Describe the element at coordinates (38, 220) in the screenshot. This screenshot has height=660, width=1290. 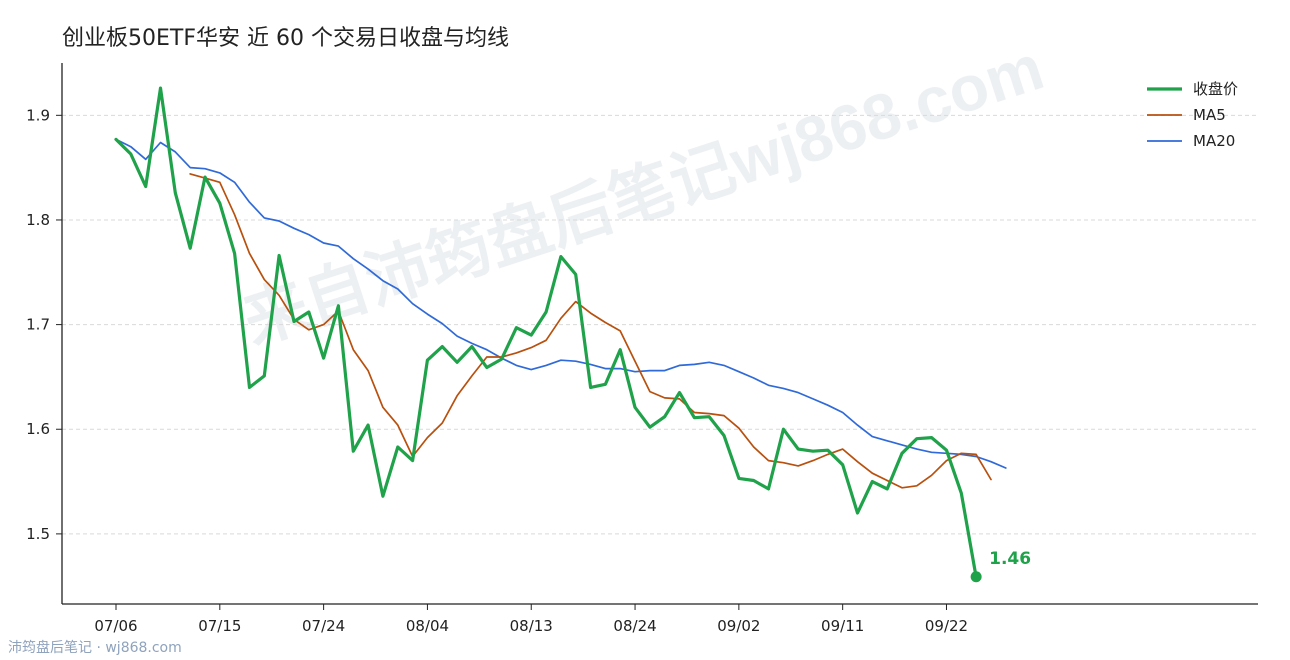
I see `y-tick-label: 1.8` at that location.